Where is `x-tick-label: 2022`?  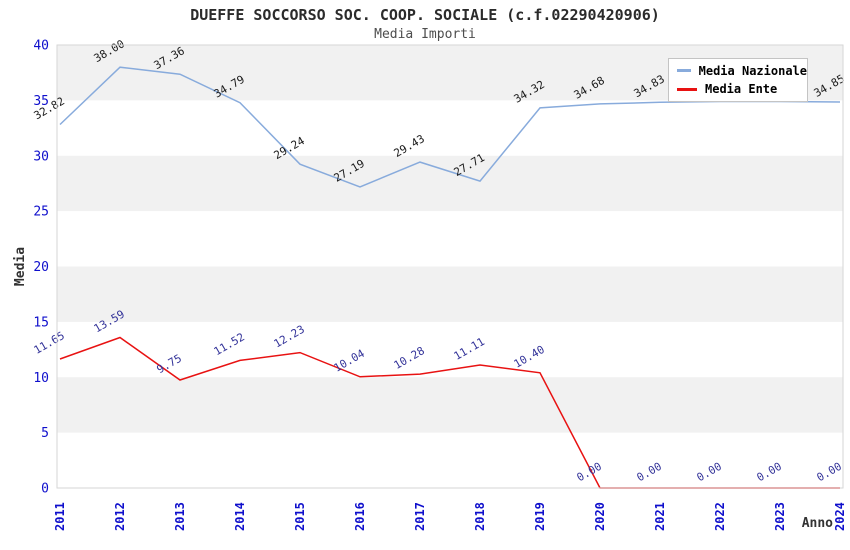 x-tick-label: 2022 is located at coordinates (720, 516).